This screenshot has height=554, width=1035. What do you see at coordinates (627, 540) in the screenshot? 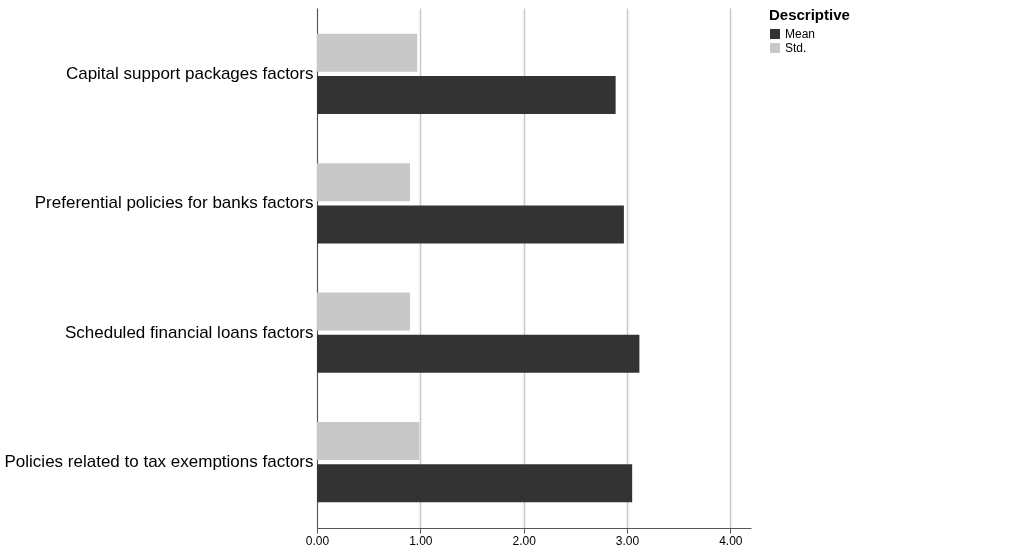
I see `x-tick-label: 3.00` at bounding box center [627, 540].